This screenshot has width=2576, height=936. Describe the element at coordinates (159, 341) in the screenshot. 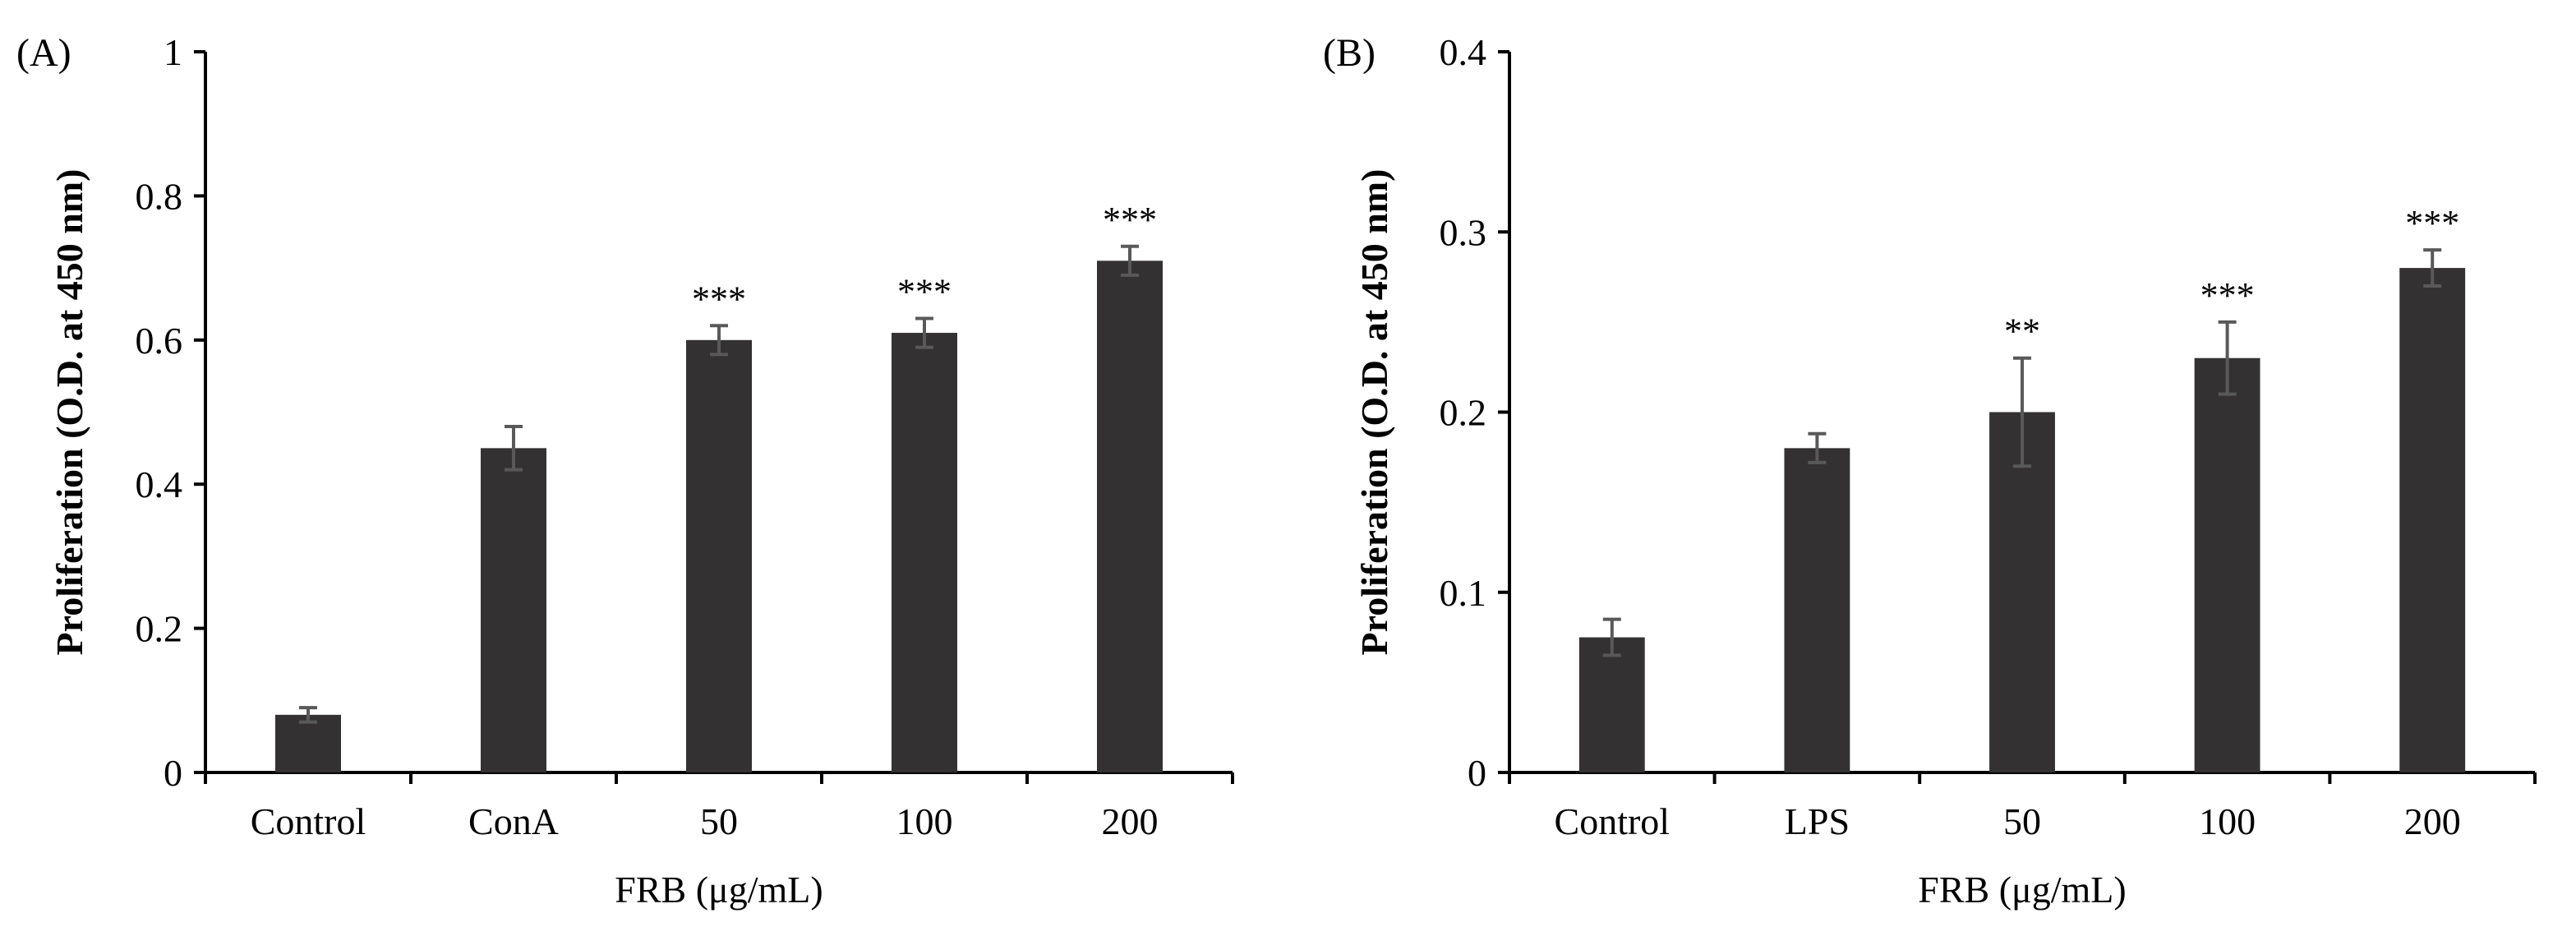

I see `y-tick-label: 0.6` at that location.